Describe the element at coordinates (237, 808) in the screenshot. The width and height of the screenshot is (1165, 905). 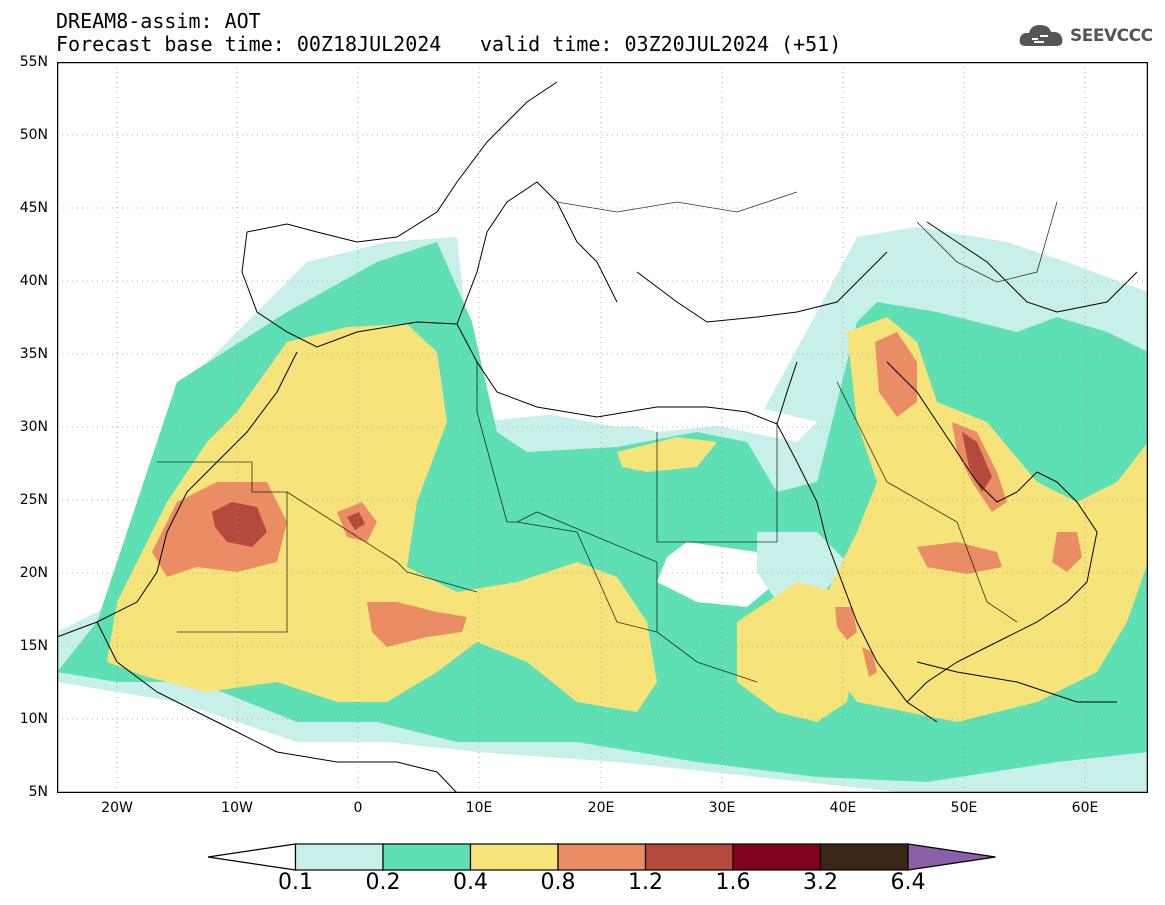
I see `lon-label: 10W` at that location.